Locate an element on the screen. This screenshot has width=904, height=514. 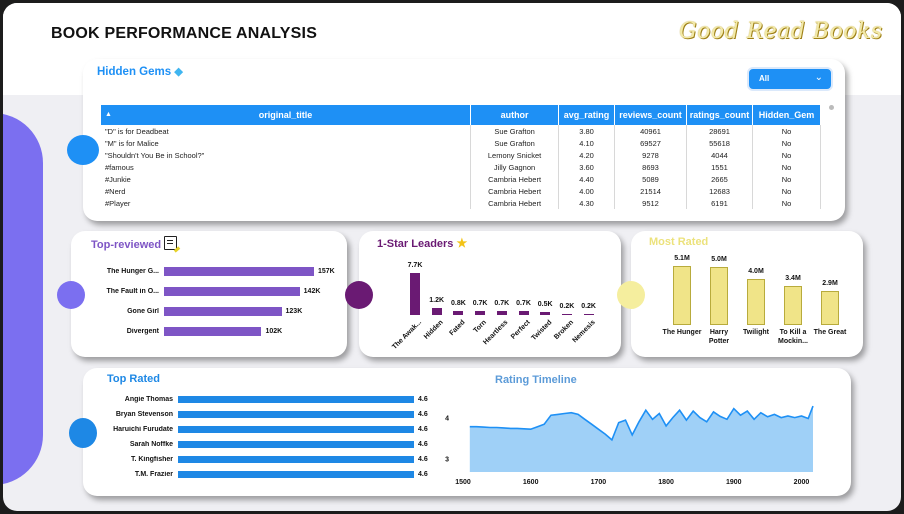
bar-row: Haruichi Furudate 4.6 is located at coordinates (255, 429).